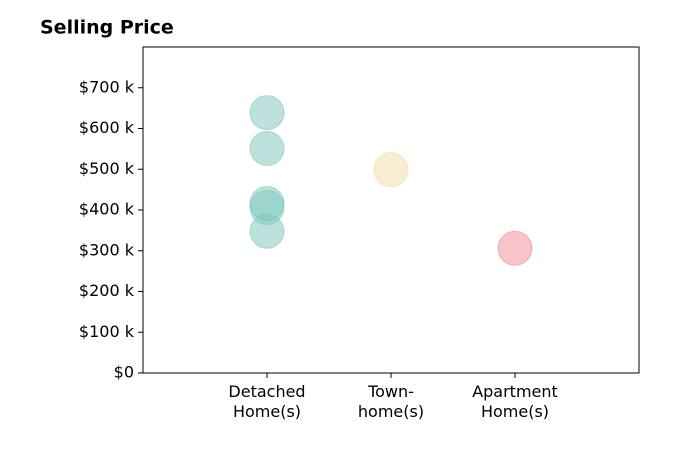 The image size is (679, 462). I want to click on y-tick-label: $400 k, so click(107, 209).